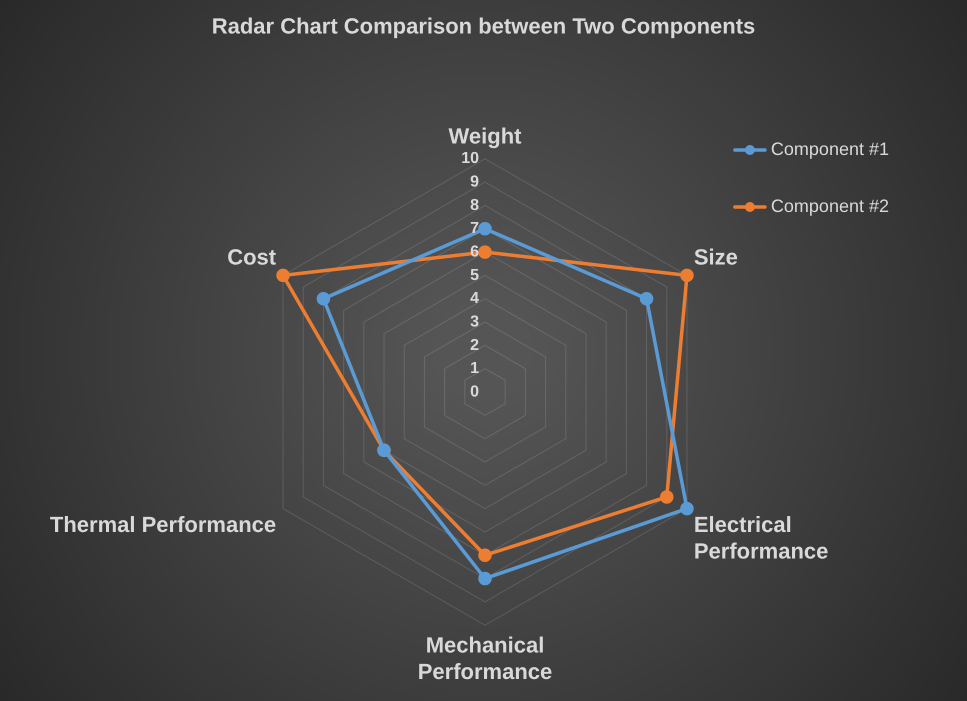  What do you see at coordinates (475, 205) in the screenshot?
I see `y-tick-label: 8` at bounding box center [475, 205].